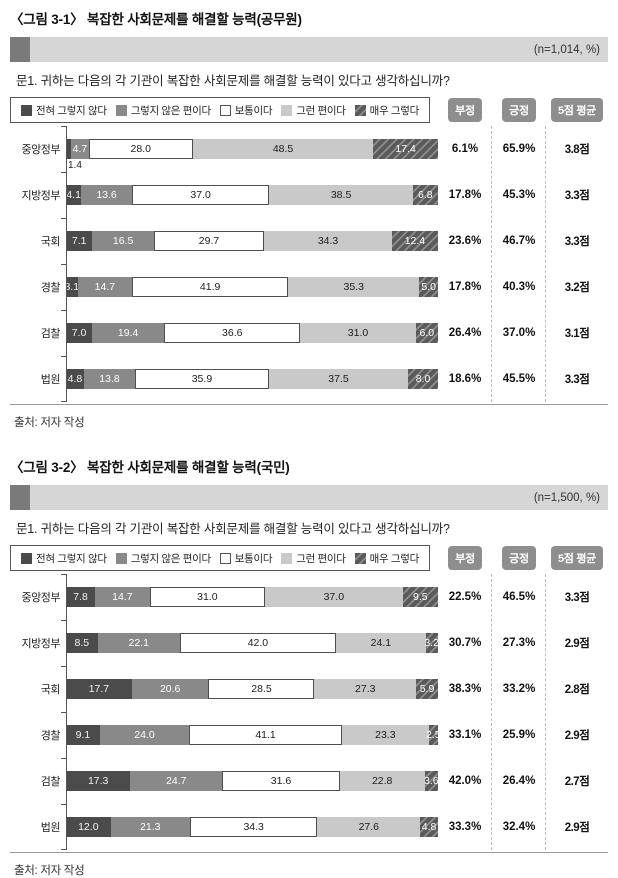 The image size is (618, 878). I want to click on bar-segment: 34.3, so click(328, 241).